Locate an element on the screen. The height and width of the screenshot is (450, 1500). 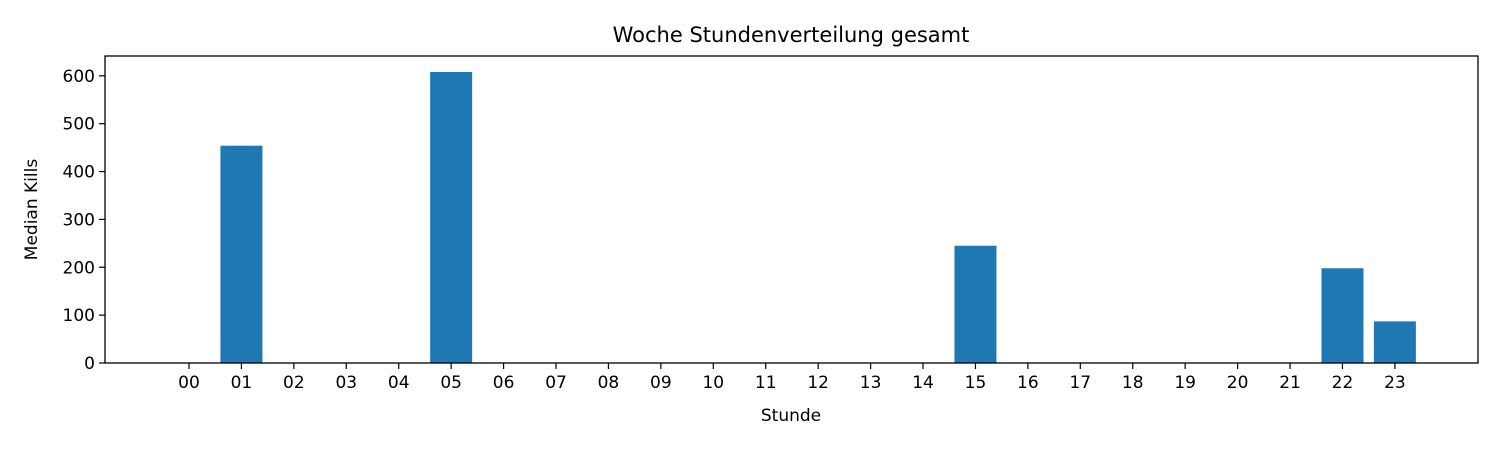
x-tick-label-10: 10 is located at coordinates (713, 383).